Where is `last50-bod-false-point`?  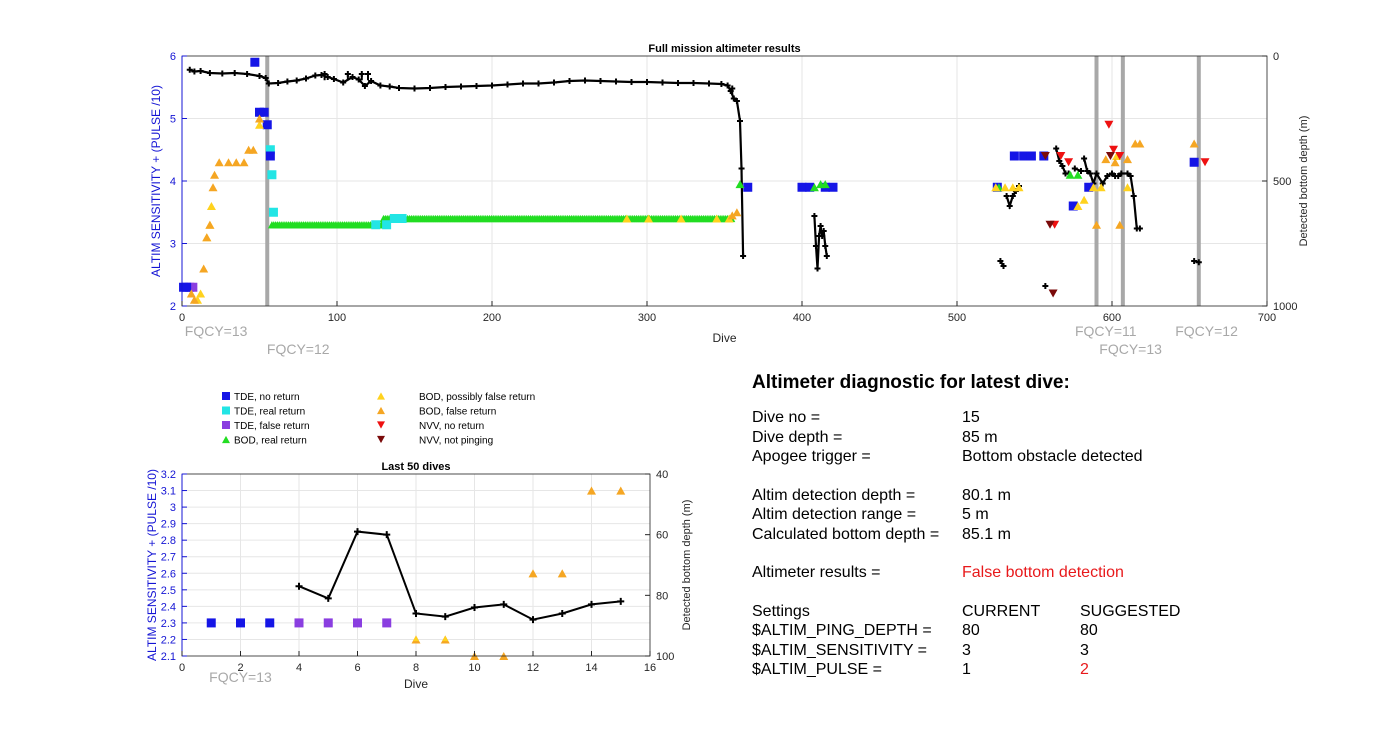 last50-bod-false-point is located at coordinates (562, 573).